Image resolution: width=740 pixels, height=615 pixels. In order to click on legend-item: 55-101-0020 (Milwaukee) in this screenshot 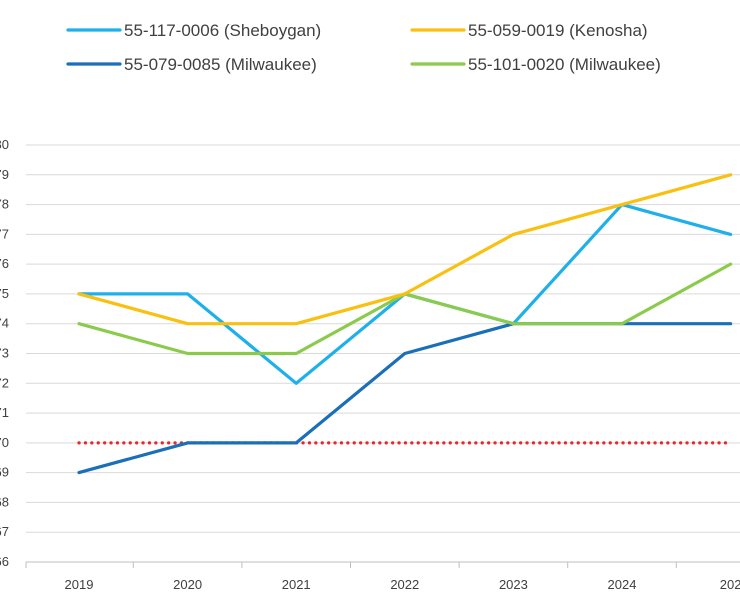, I will do `click(535, 64)`.